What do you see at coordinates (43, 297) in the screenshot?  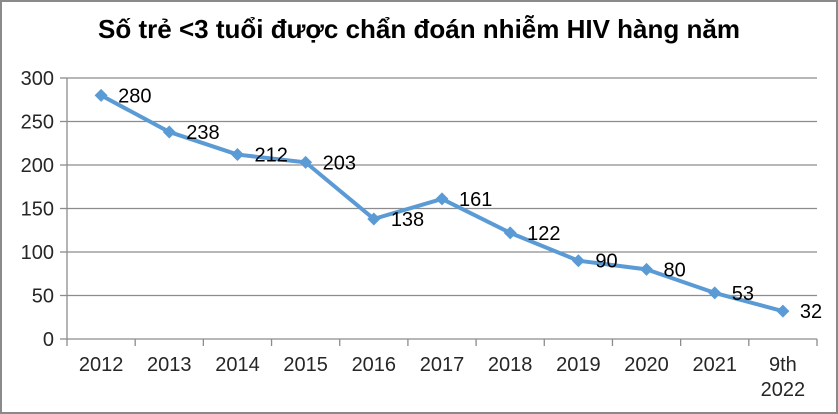 I see `y-tick-label: 50` at bounding box center [43, 297].